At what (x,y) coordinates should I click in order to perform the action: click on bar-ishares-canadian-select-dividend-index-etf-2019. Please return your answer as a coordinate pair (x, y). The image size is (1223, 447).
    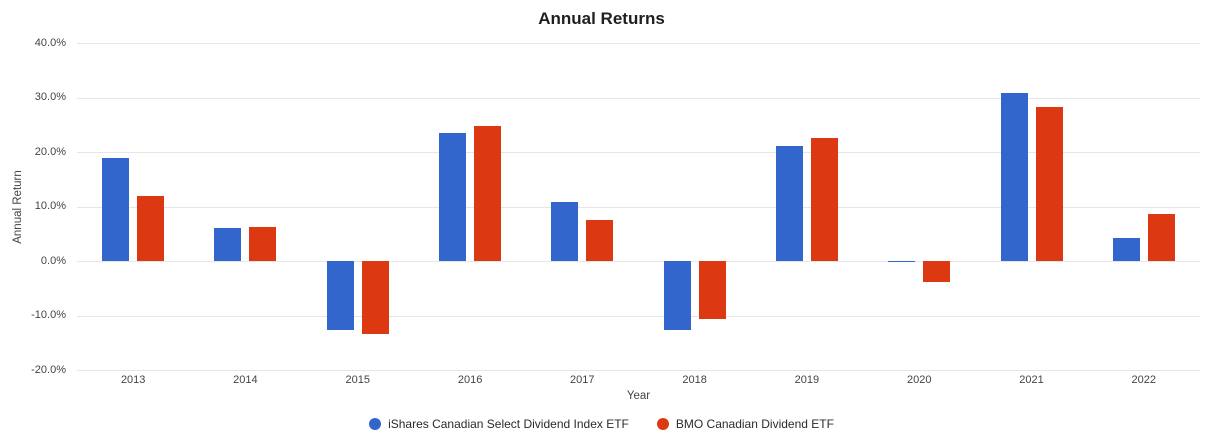
    Looking at the image, I should click on (789, 203).